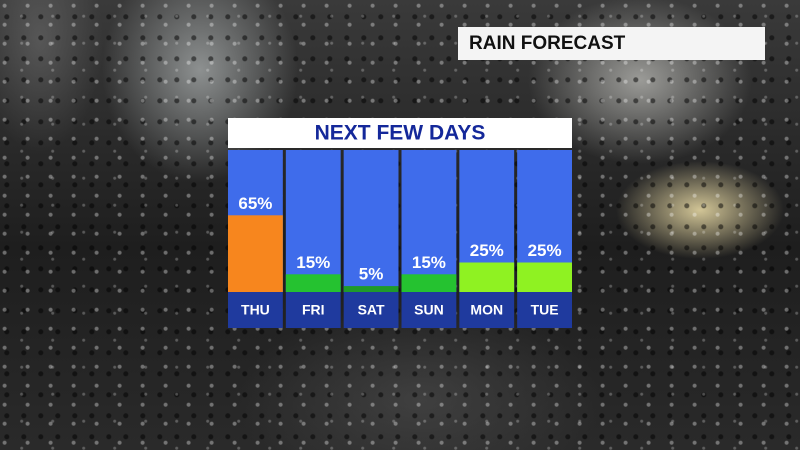  I want to click on value-label: 5%, so click(371, 274).